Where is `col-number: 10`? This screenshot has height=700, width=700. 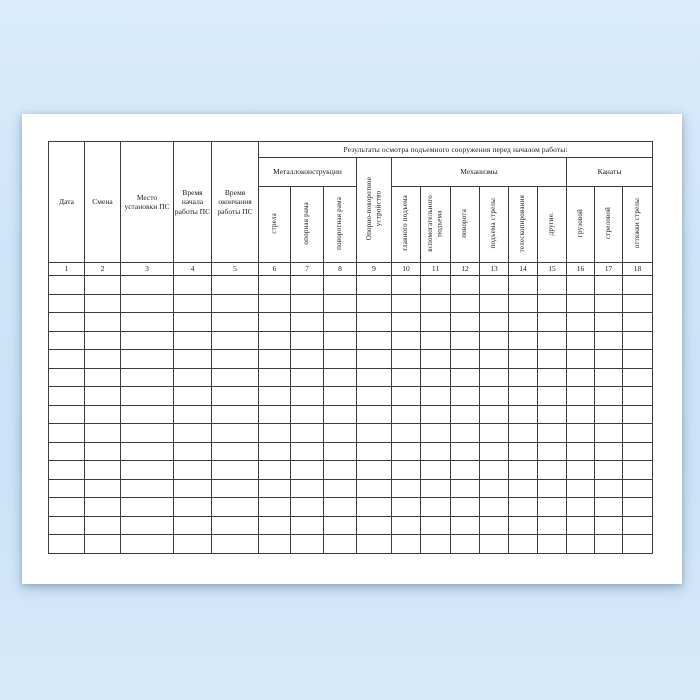 col-number: 10 is located at coordinates (406, 269).